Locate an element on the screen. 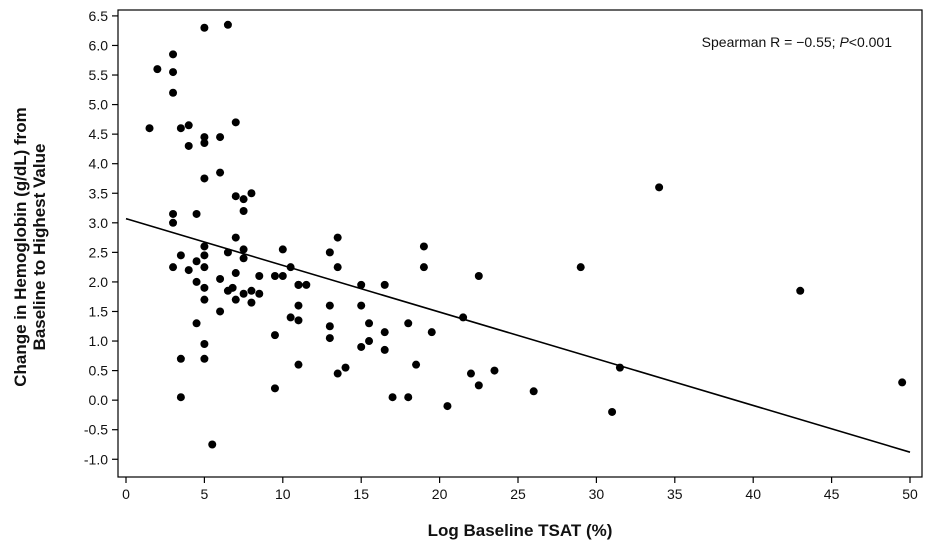 This screenshot has width=933, height=547. x-tick-label: 35 is located at coordinates (675, 494).